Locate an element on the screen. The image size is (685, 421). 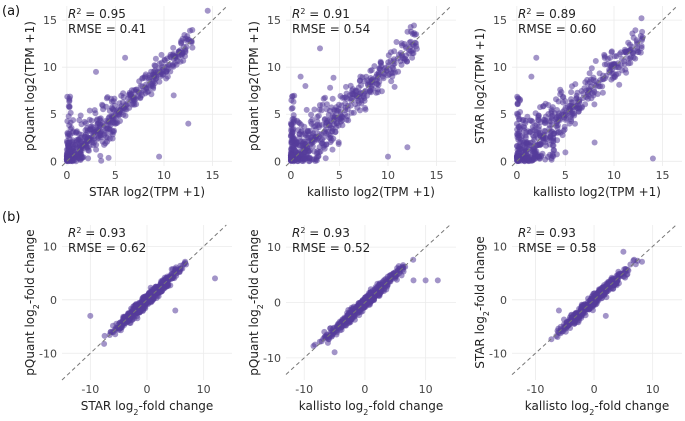
y-axis-label: STAR log2-fold change is located at coordinates (482, 302).